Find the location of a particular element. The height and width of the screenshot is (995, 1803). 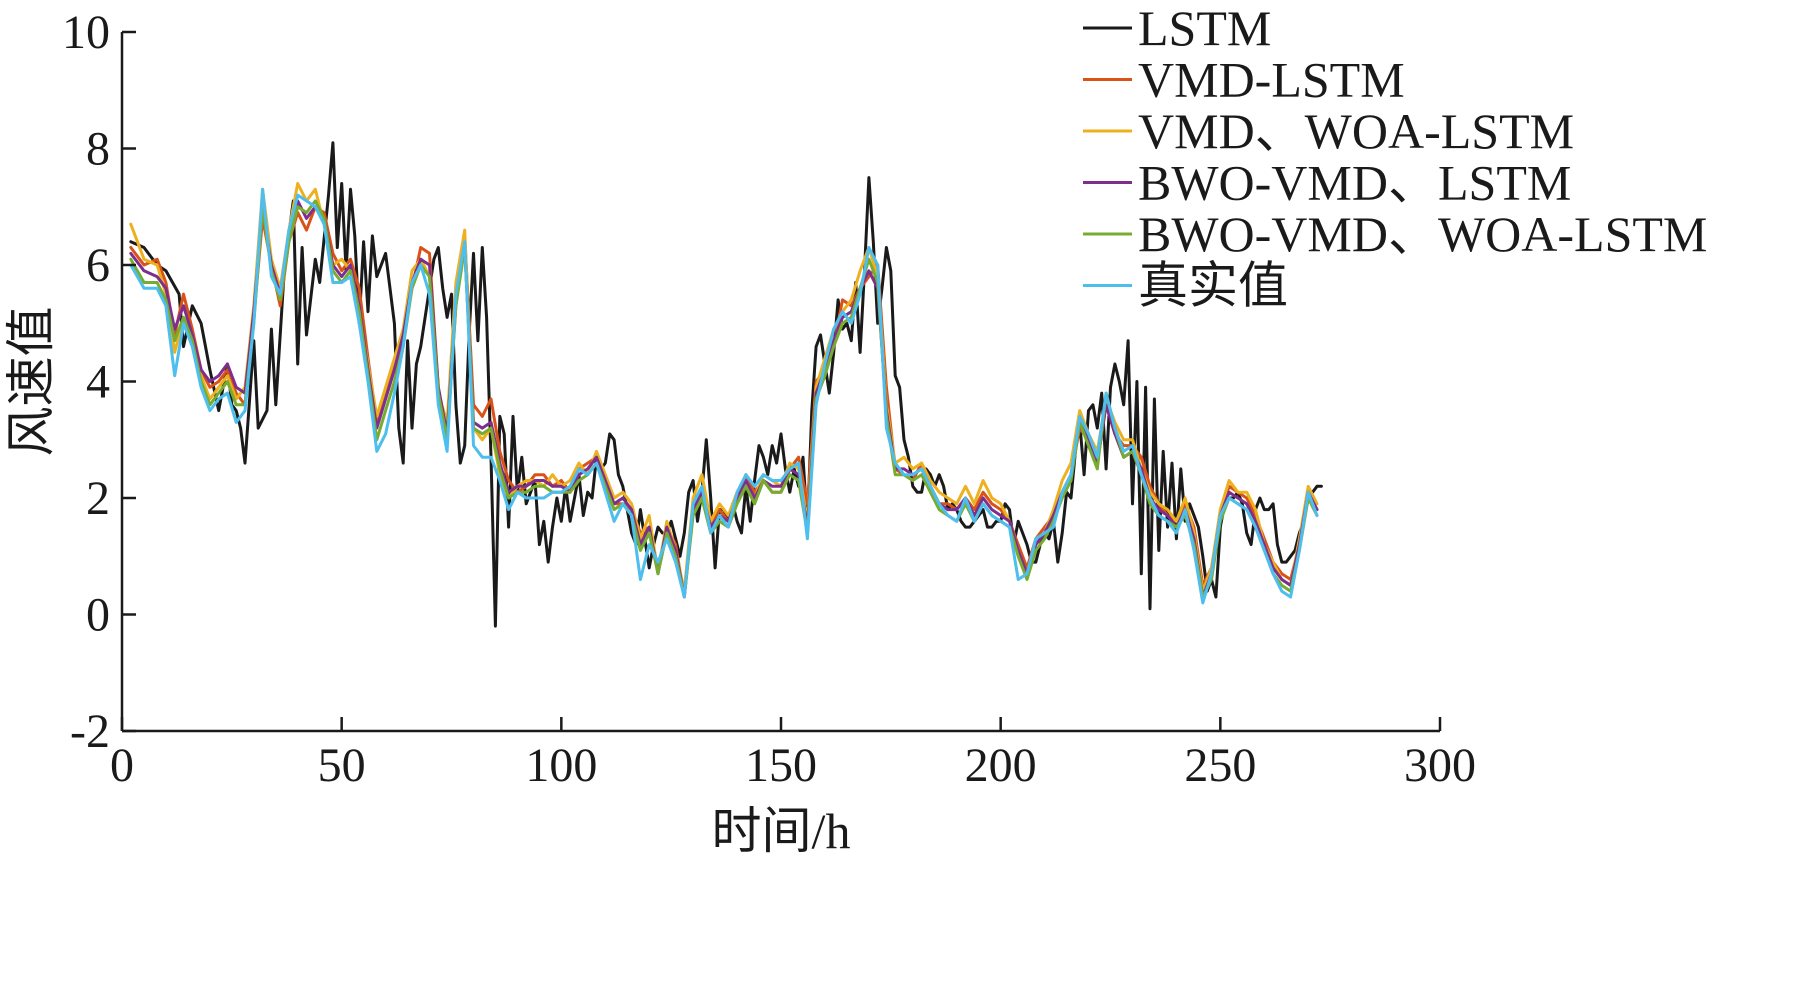

legend-label: VMD、WOA-LSTM is located at coordinates (1356, 131).